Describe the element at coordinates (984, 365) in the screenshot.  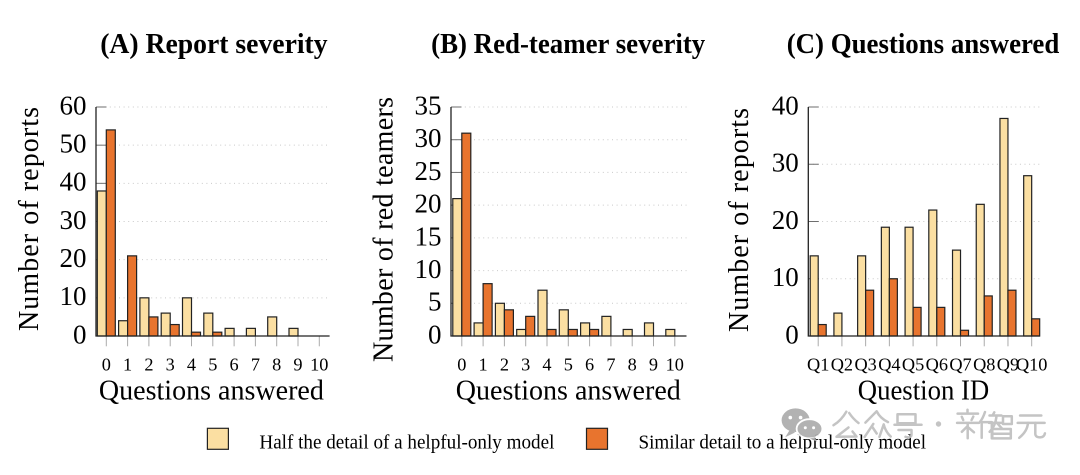
I see `svg-text: Q8` at that location.